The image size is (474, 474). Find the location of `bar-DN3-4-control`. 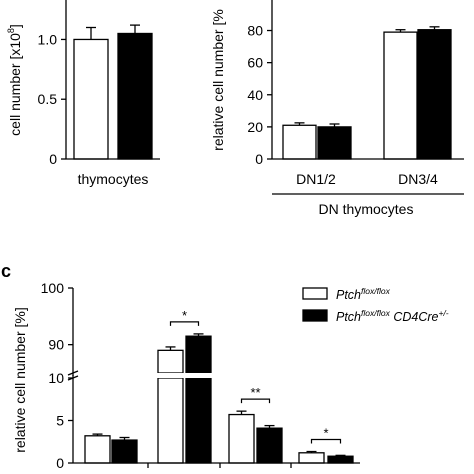

bar-DN3-4-control is located at coordinates (400, 95).